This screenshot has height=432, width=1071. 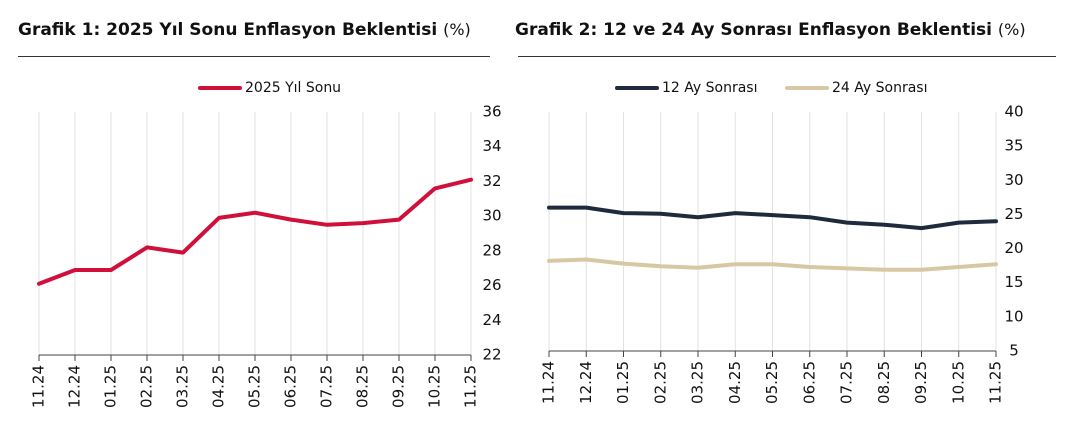 I want to click on chart2-x-tick-label: 11.25, so click(x=996, y=382).